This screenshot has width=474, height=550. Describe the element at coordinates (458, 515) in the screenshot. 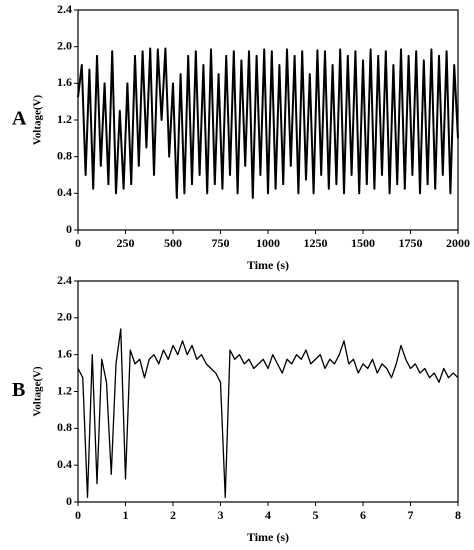

I see `x-tick-label: 8` at that location.